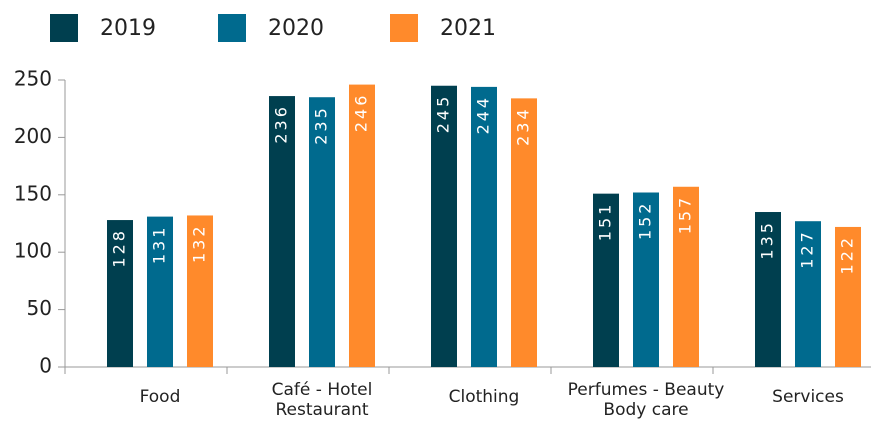 The width and height of the screenshot is (871, 425). I want to click on y-tick-label: 50, so click(39, 308).